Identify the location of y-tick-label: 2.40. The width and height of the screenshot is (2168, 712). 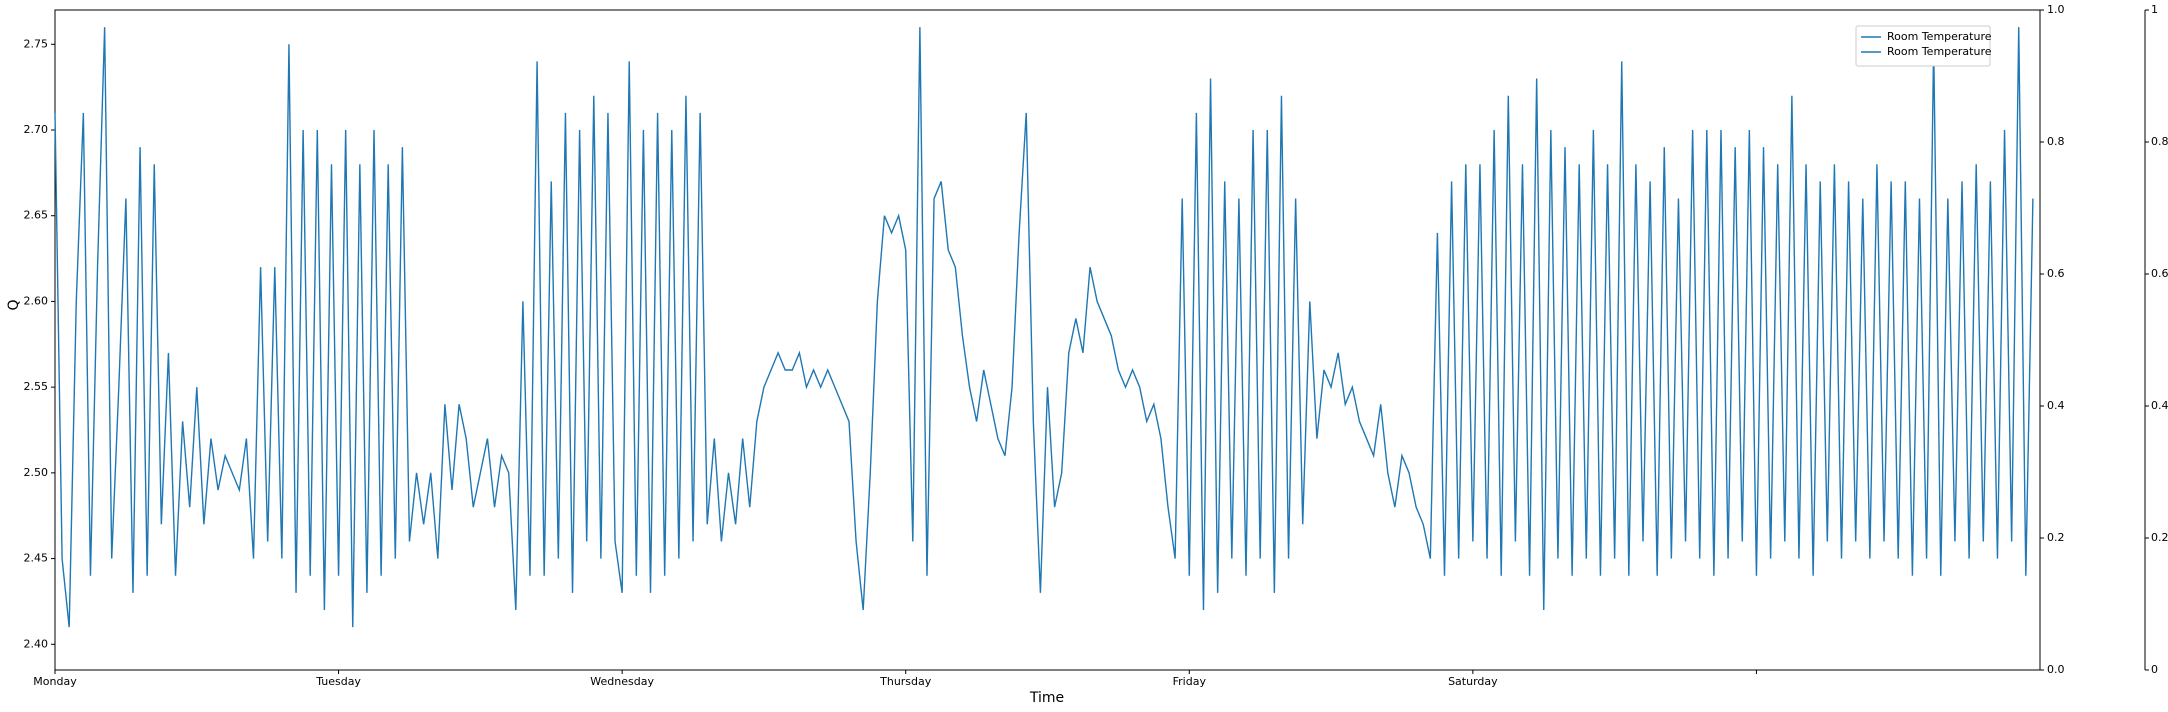
(36, 643).